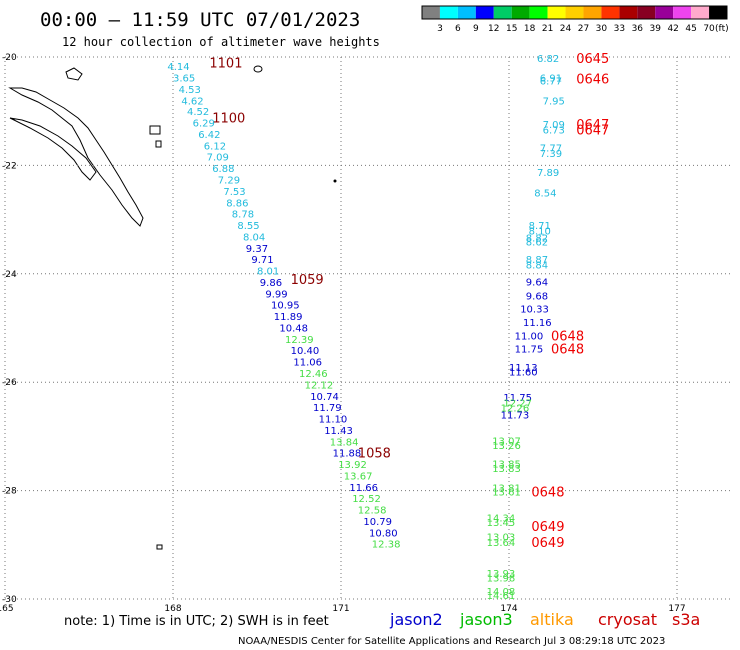 The width and height of the screenshot is (740, 650). Describe the element at coordinates (319, 385) in the screenshot. I see `wave-height-point: 12.12` at that location.